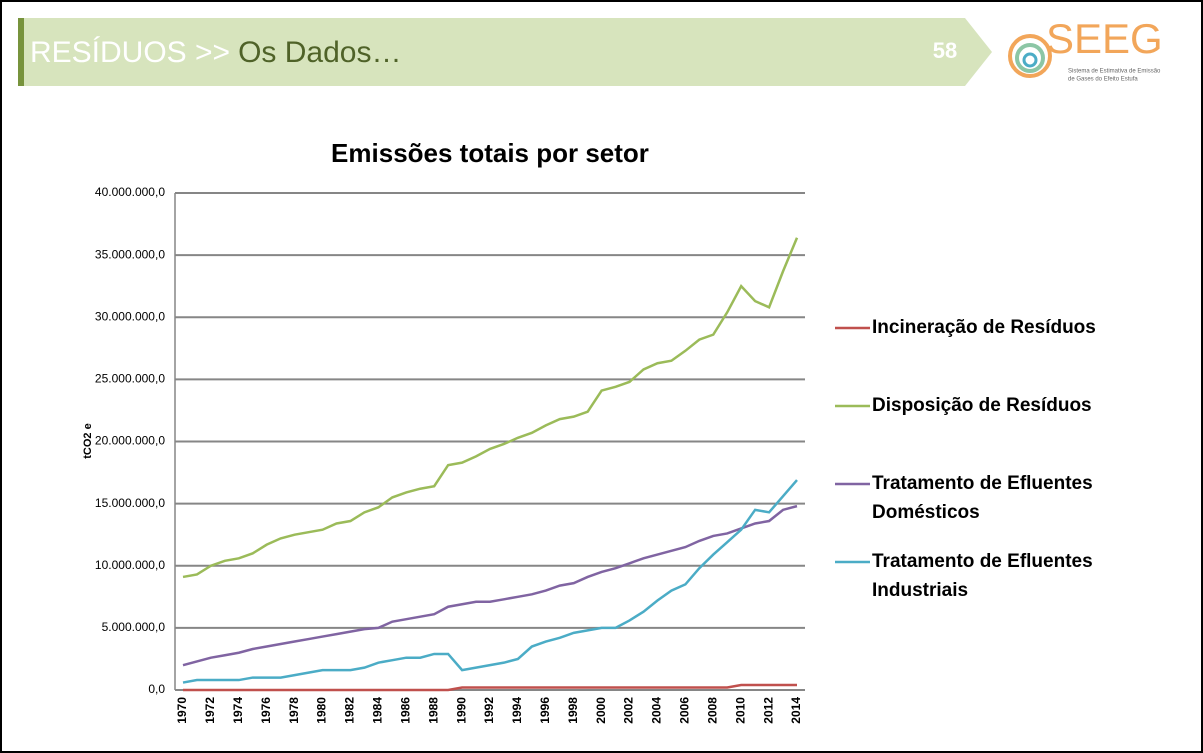  I want to click on x-tick-label: 2014, so click(796, 710).